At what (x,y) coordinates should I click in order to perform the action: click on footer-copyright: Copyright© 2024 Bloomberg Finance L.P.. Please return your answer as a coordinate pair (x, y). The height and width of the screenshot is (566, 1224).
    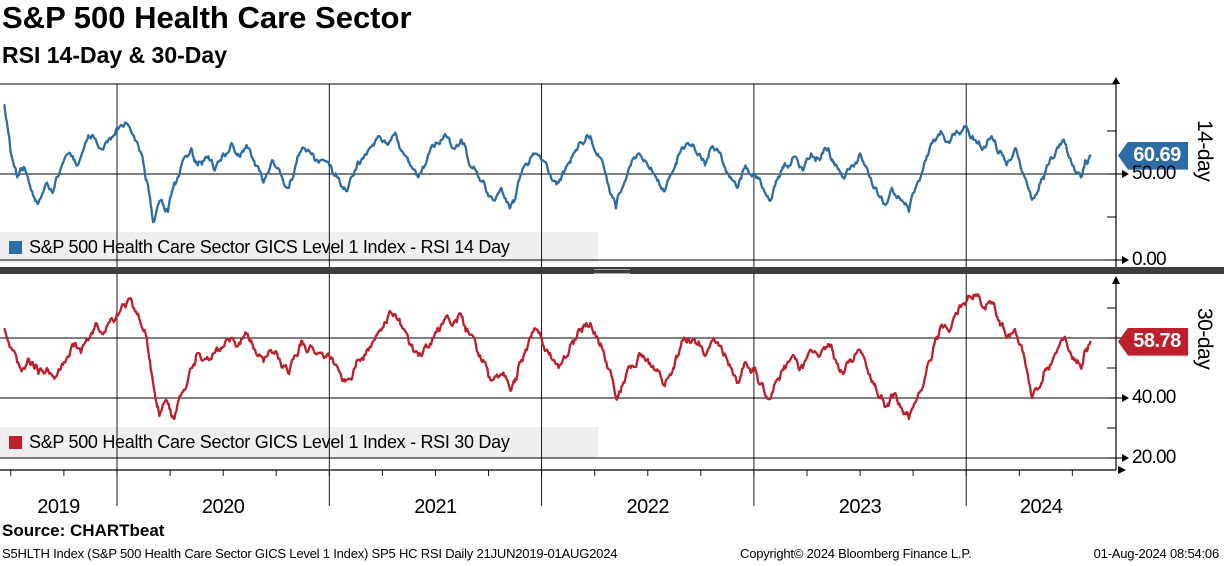
    Looking at the image, I should click on (856, 553).